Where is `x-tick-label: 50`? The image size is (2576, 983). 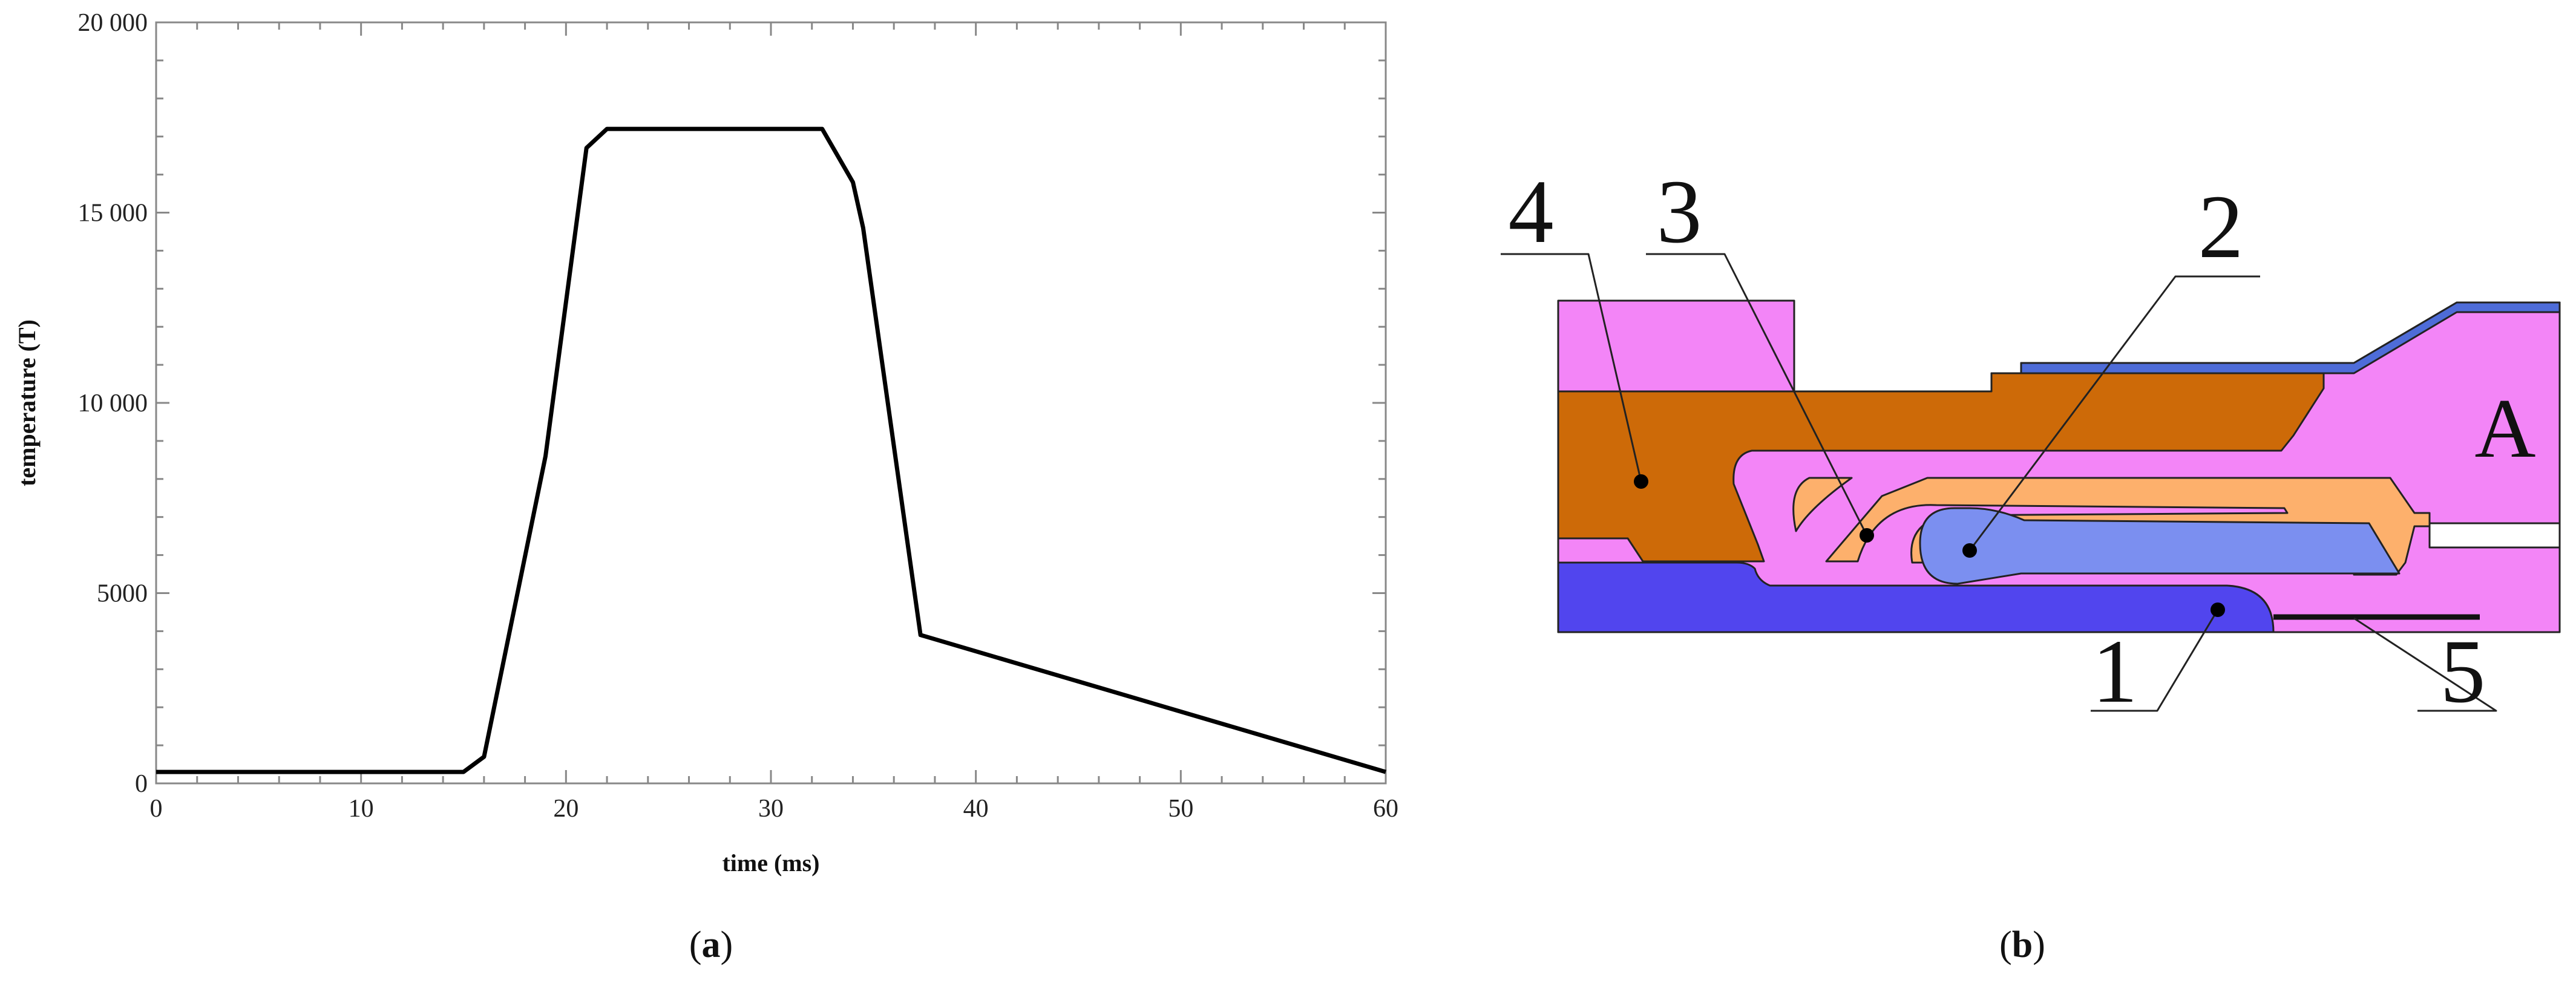 x-tick-label: 50 is located at coordinates (1180, 809).